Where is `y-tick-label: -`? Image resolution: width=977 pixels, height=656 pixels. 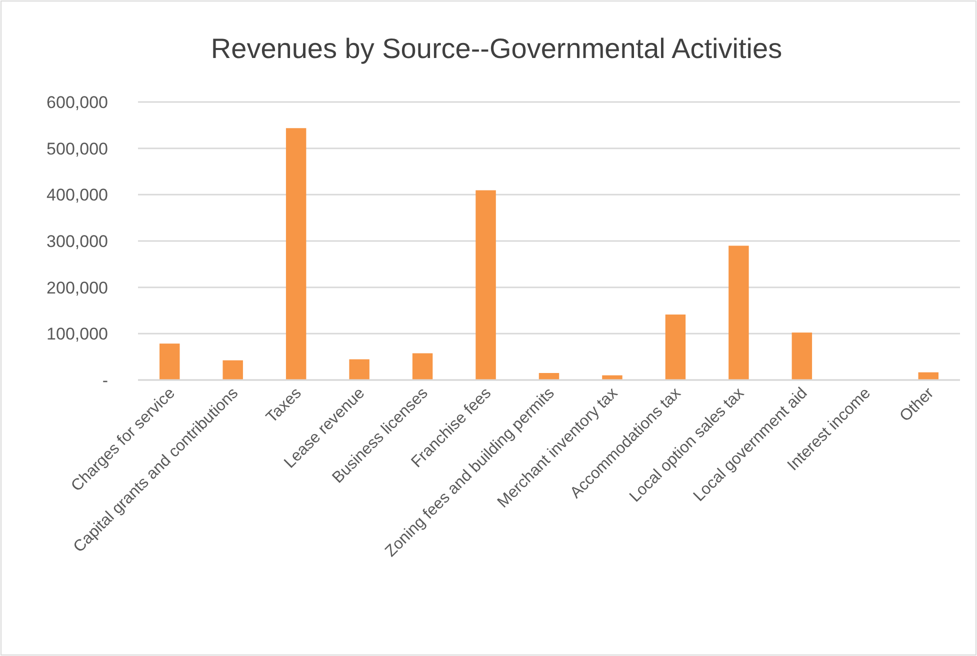 y-tick-label: - is located at coordinates (105, 380).